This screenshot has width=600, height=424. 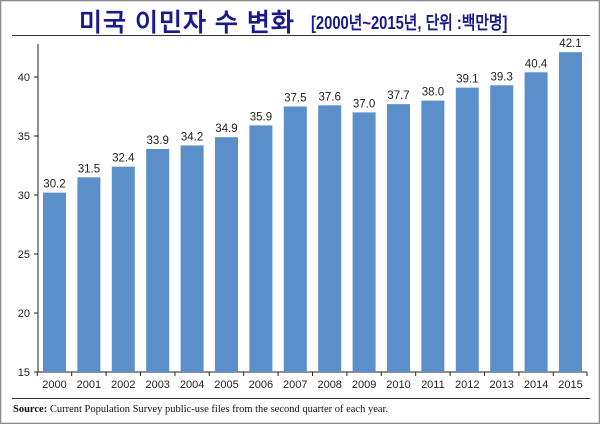 I want to click on chart-title: 미국 이민자 수 변화, so click(x=187, y=23).